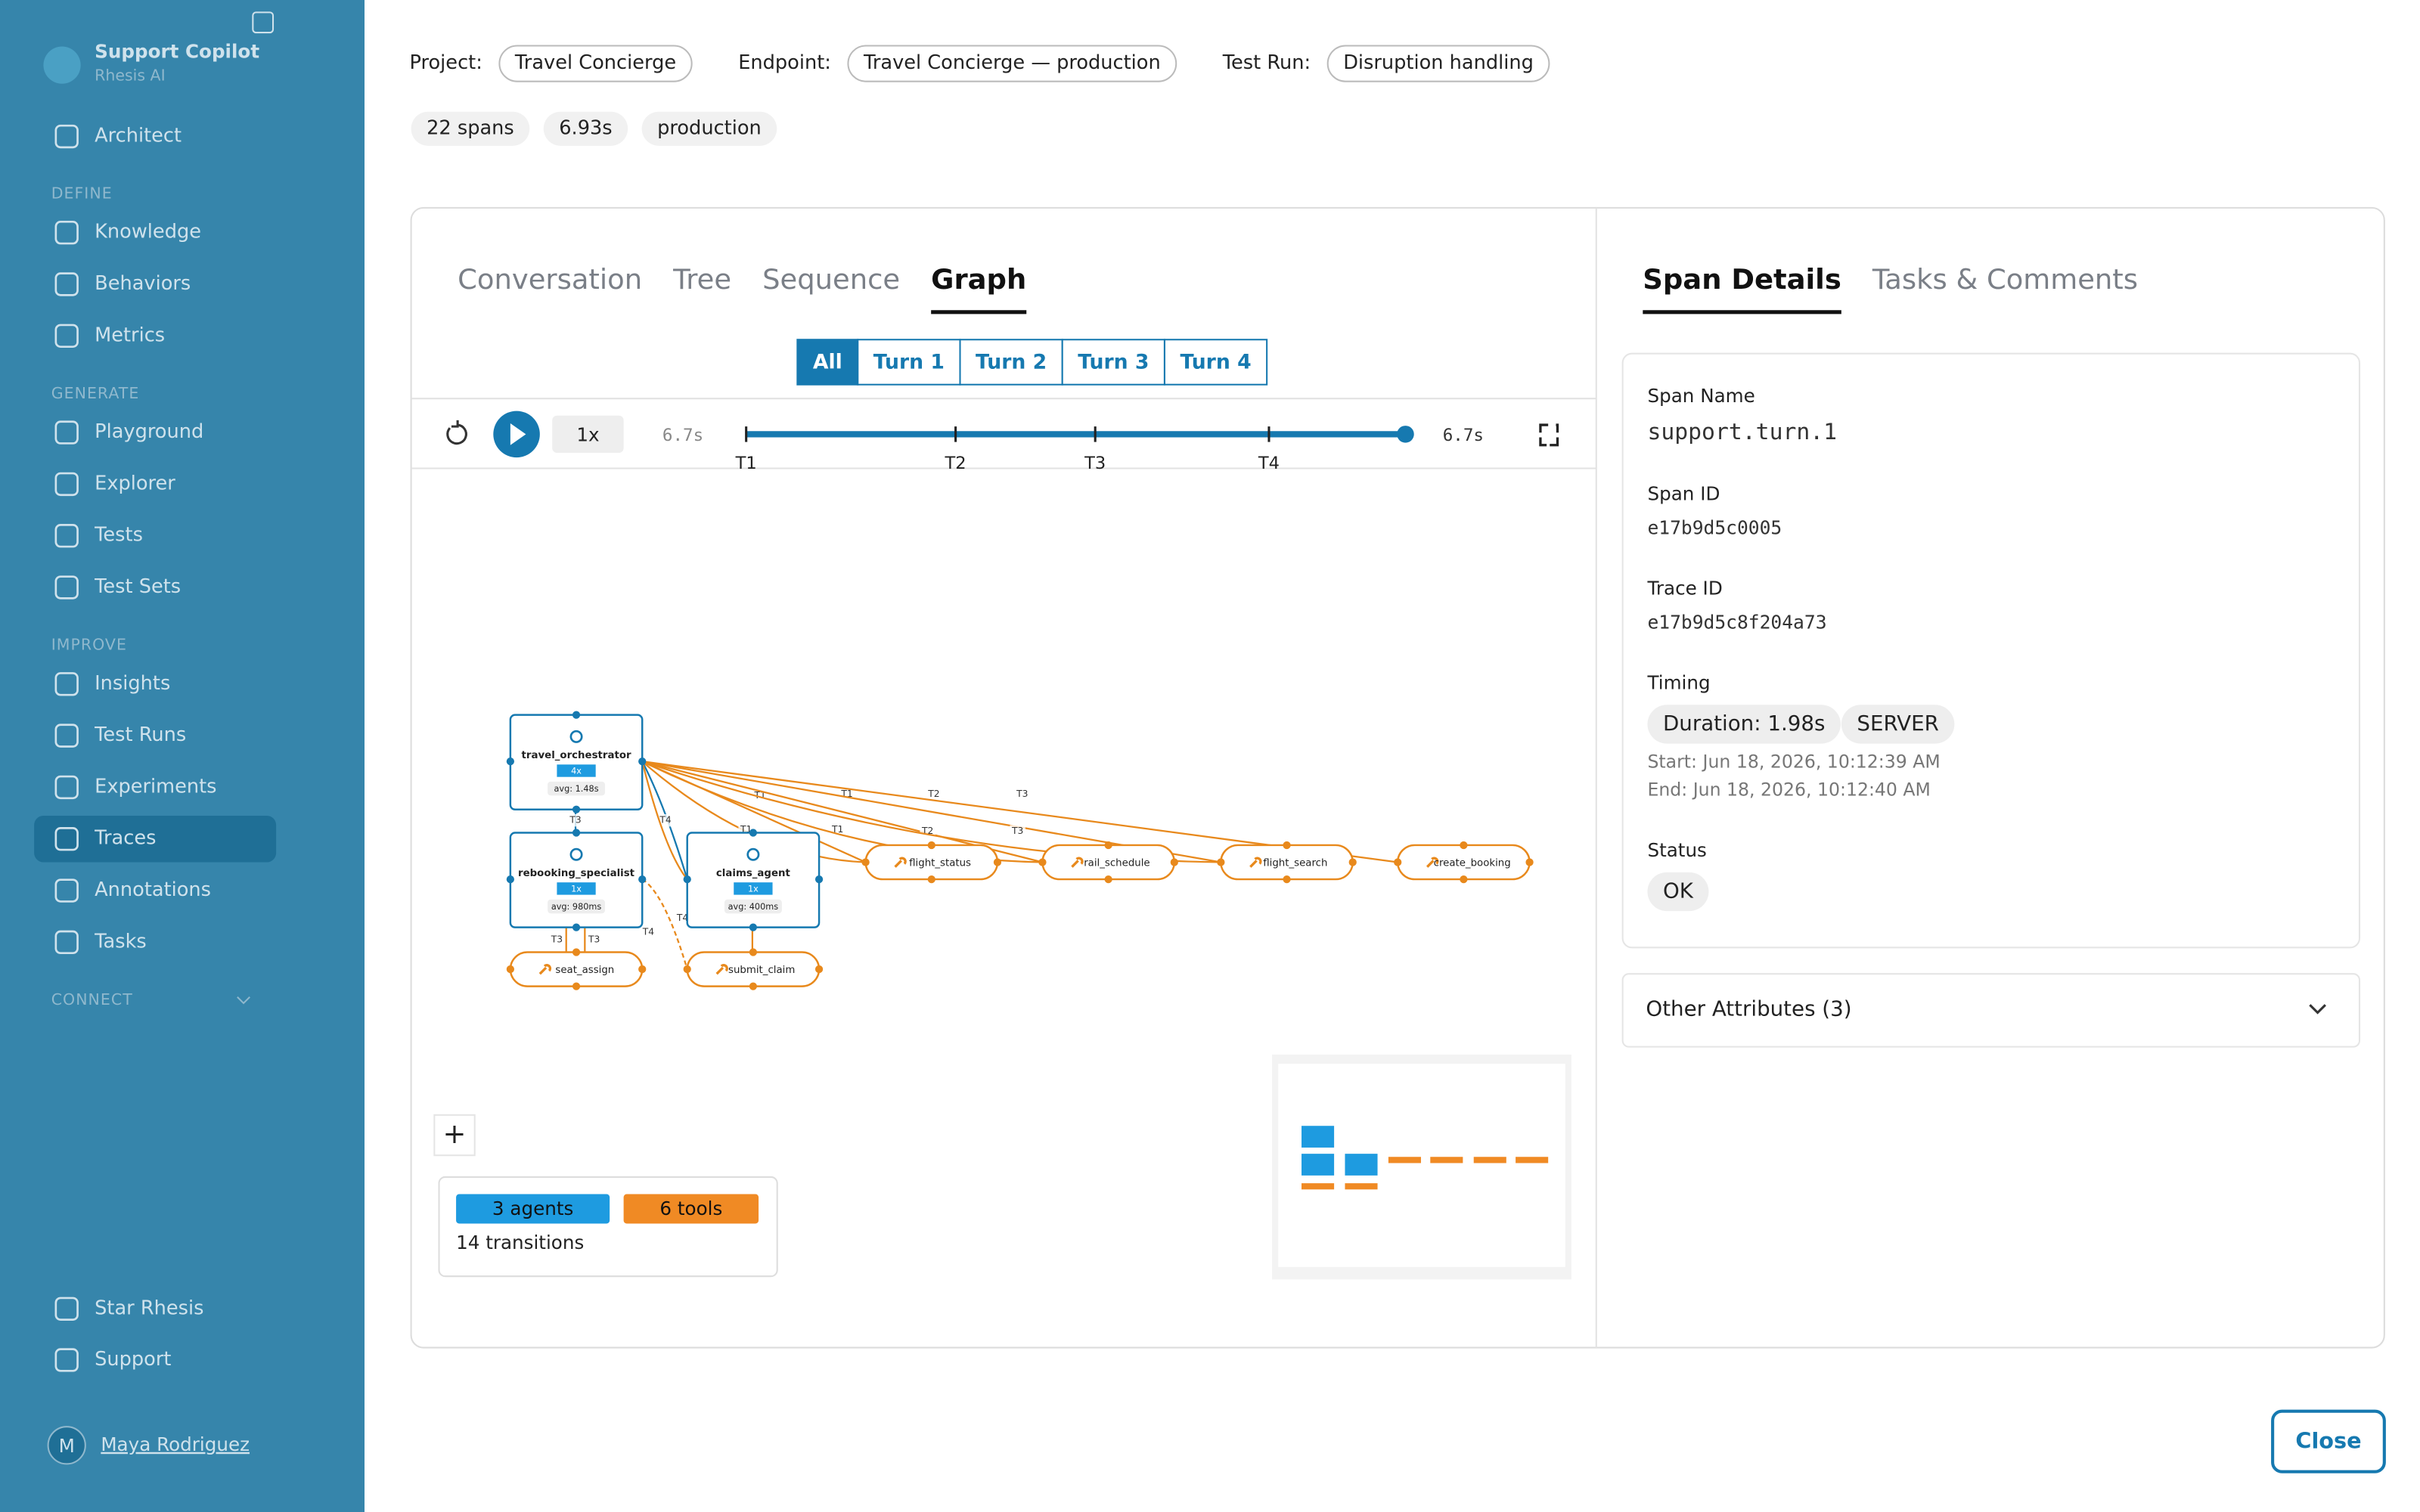 The width and height of the screenshot is (2420, 1512). I want to click on nav-item: Knowledge, so click(148, 232).